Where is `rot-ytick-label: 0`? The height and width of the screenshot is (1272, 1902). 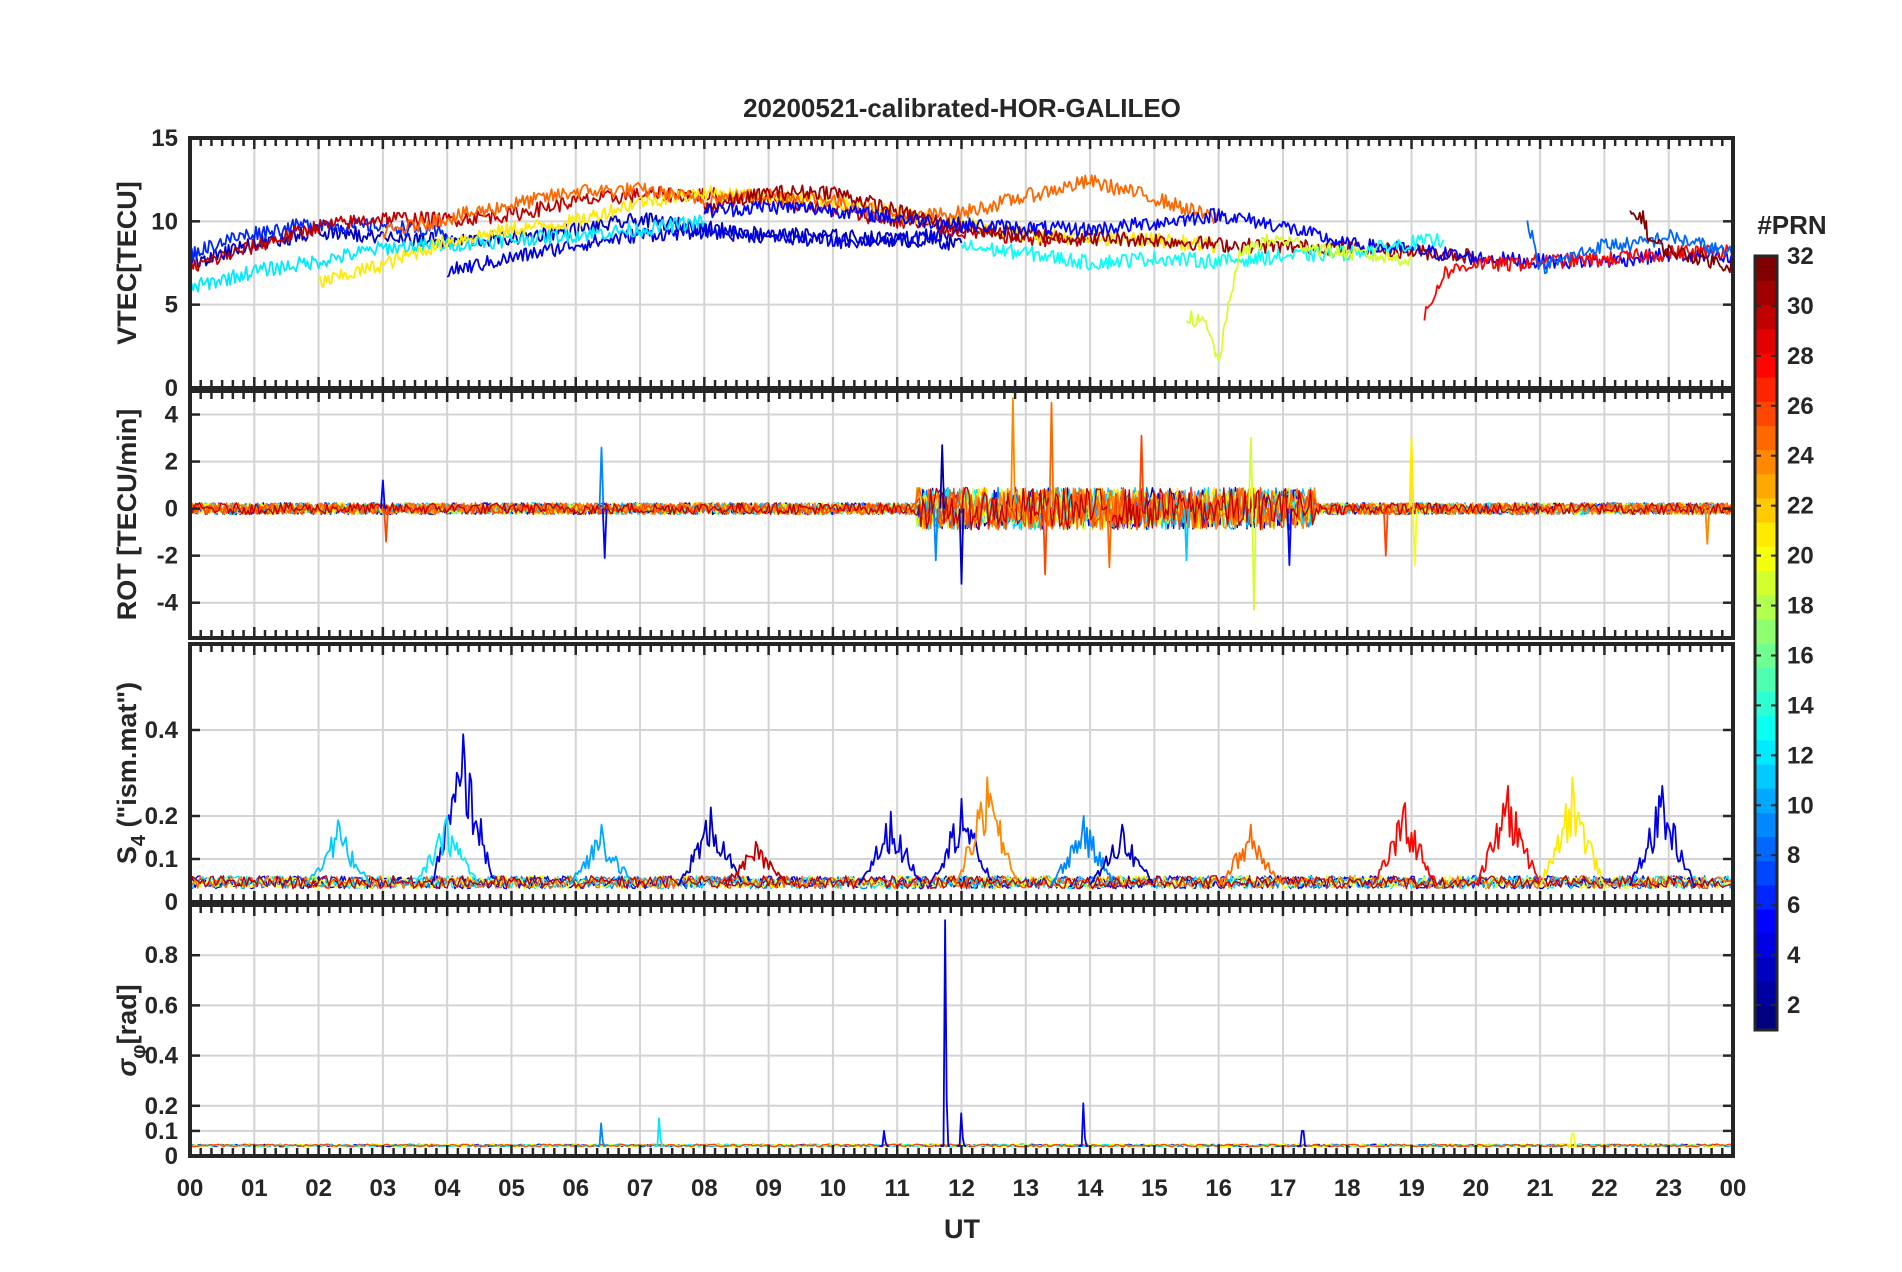 rot-ytick-label: 0 is located at coordinates (171, 509).